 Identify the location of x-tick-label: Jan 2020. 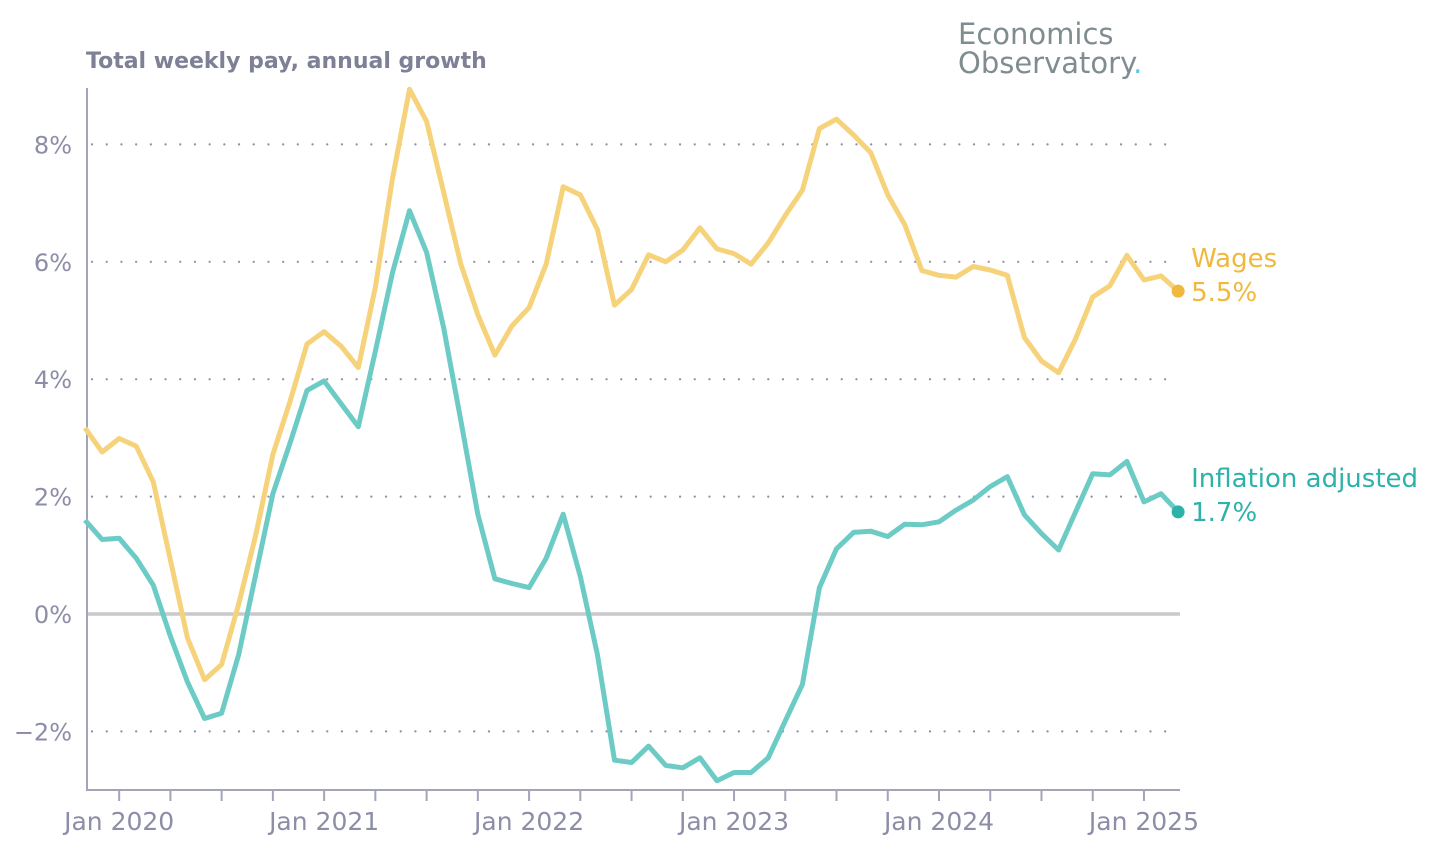
(118, 821).